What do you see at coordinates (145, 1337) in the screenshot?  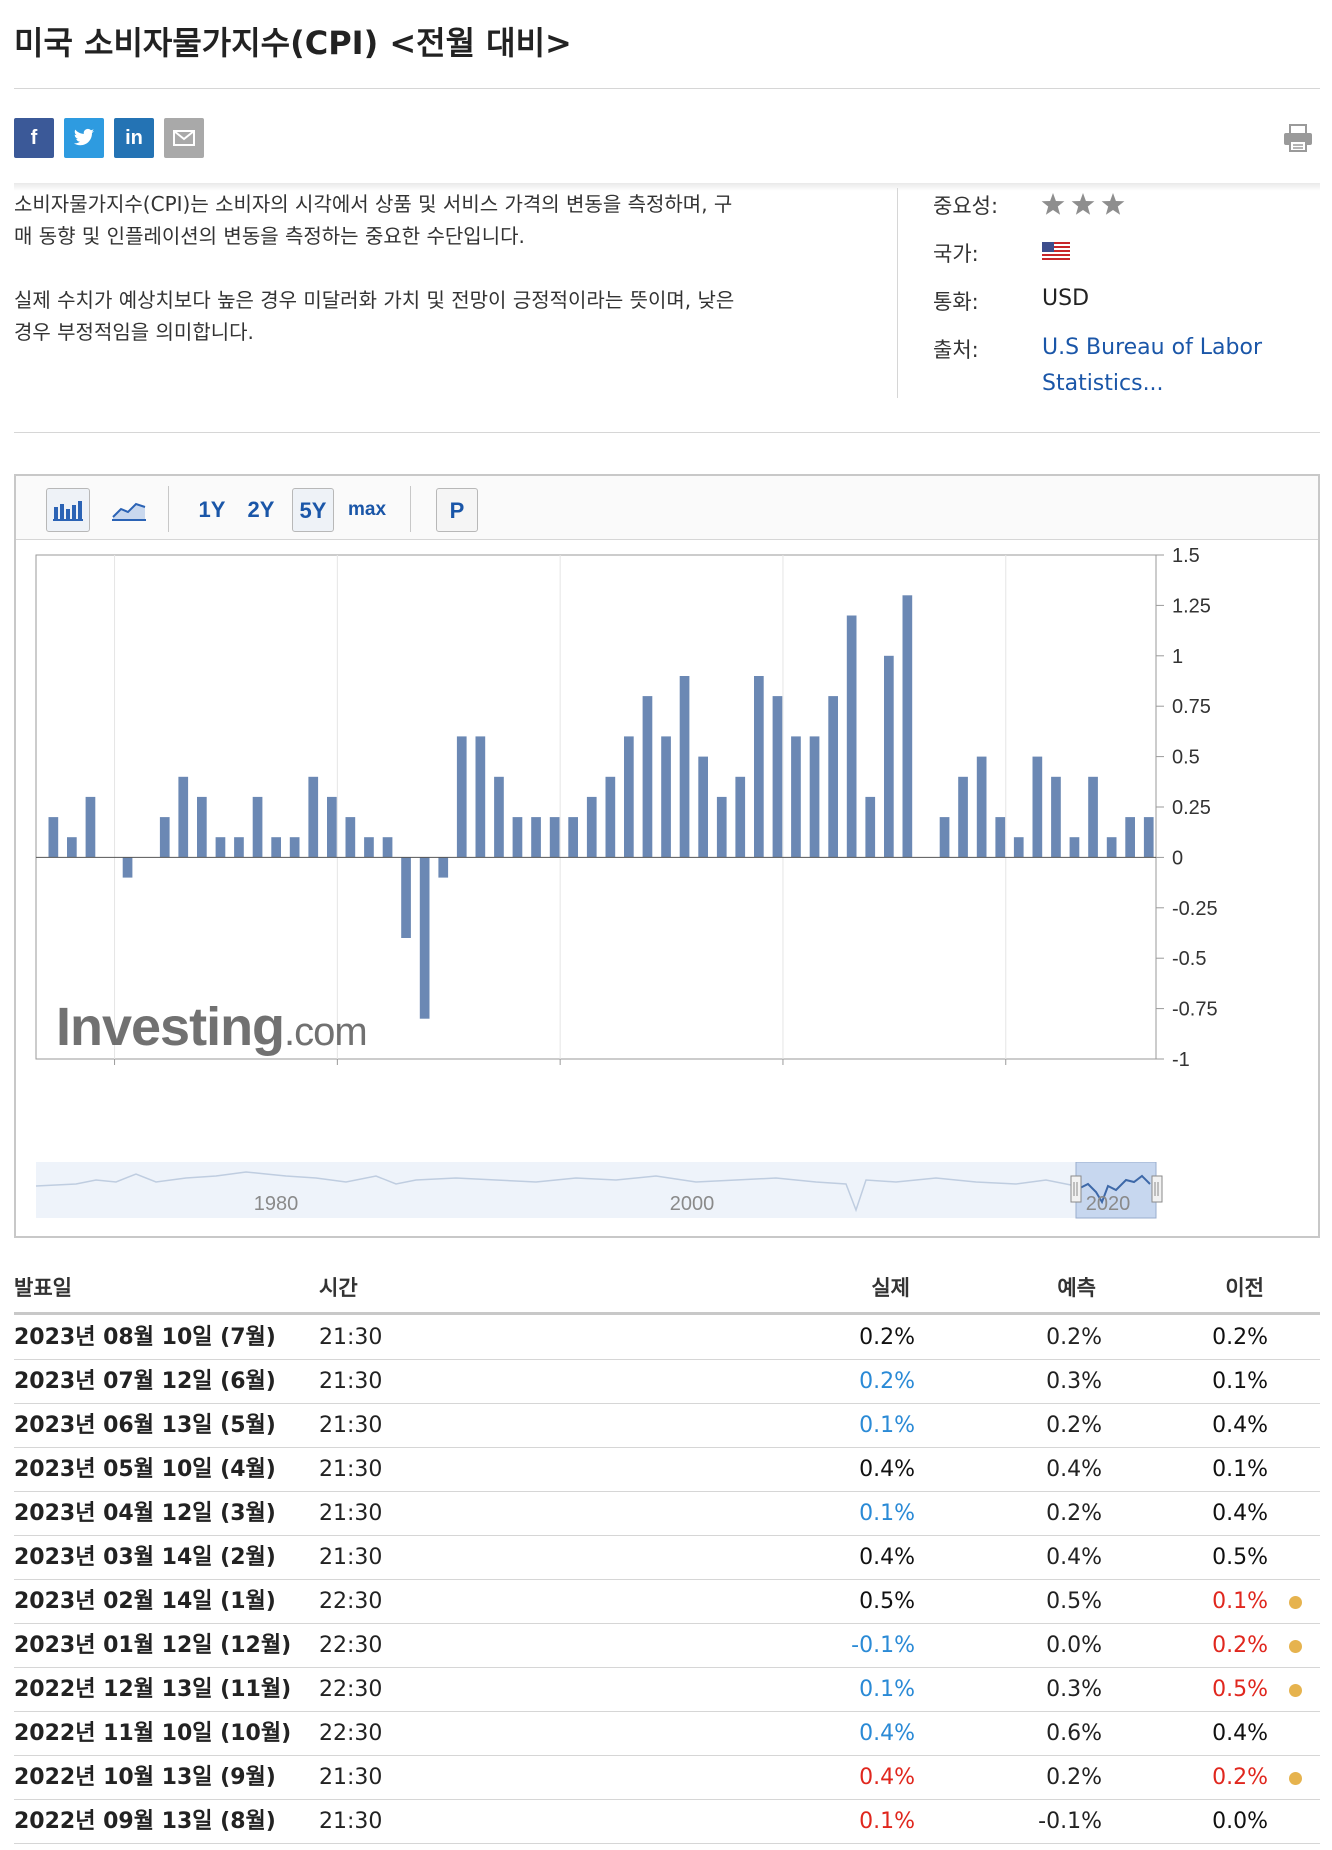 I see `row-date: 2023년 08월 10일 (7월)` at bounding box center [145, 1337].